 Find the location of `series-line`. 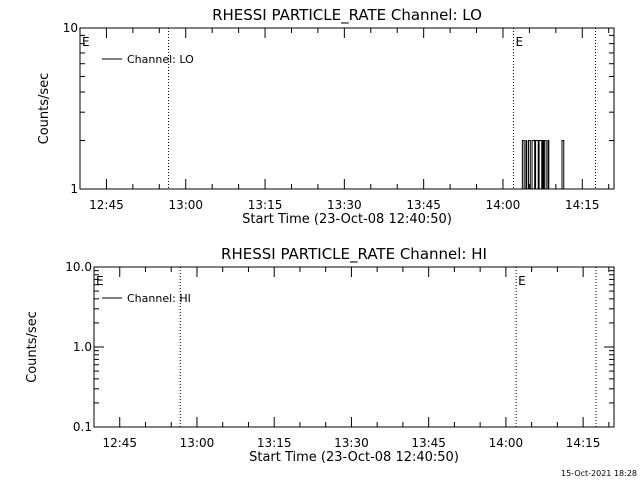

series-line is located at coordinates (545, 165).